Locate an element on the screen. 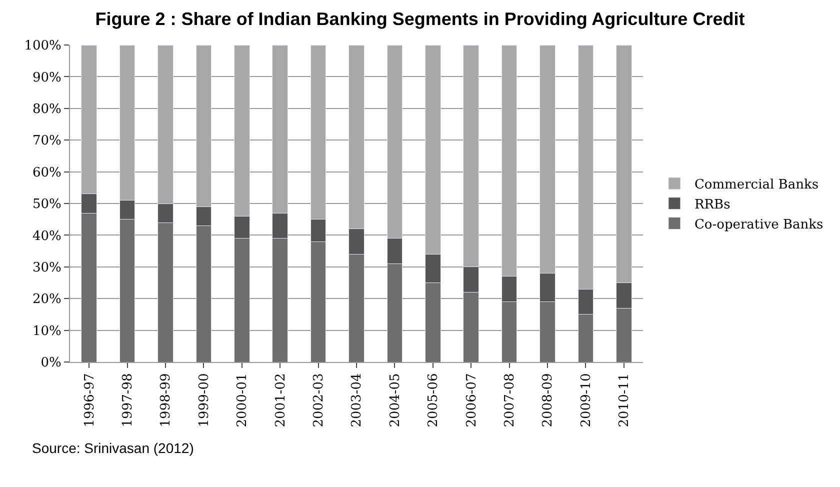 The image size is (840, 487). x-tick-label: 2006-07 is located at coordinates (472, 400).